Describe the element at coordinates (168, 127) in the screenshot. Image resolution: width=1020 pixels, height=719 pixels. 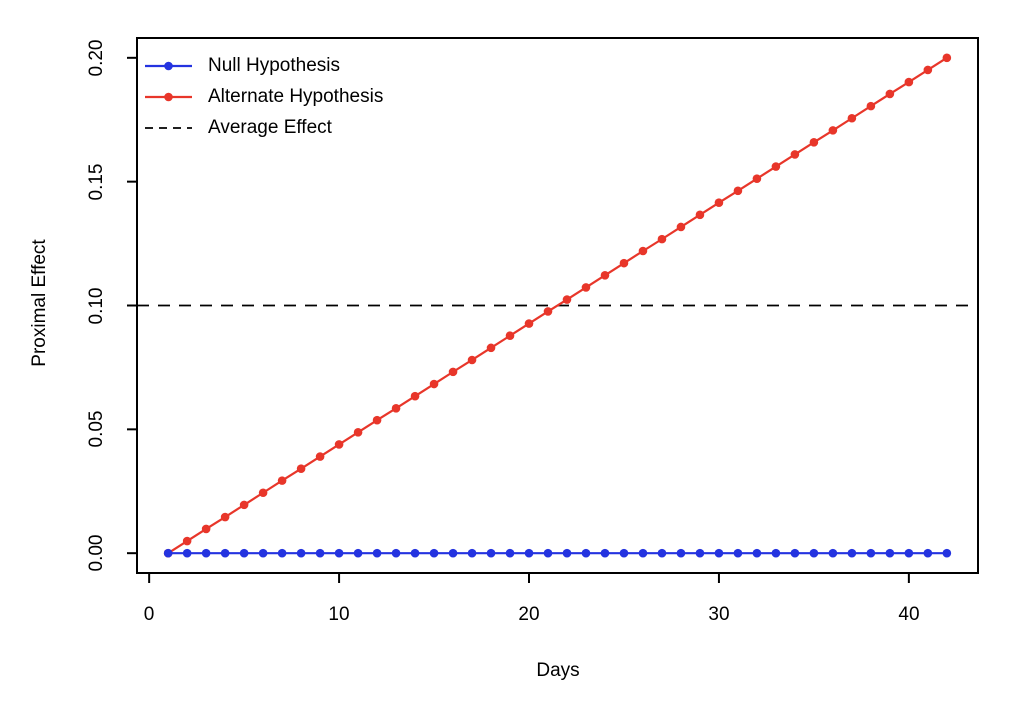
I see `legend-dashed-line-icon` at that location.